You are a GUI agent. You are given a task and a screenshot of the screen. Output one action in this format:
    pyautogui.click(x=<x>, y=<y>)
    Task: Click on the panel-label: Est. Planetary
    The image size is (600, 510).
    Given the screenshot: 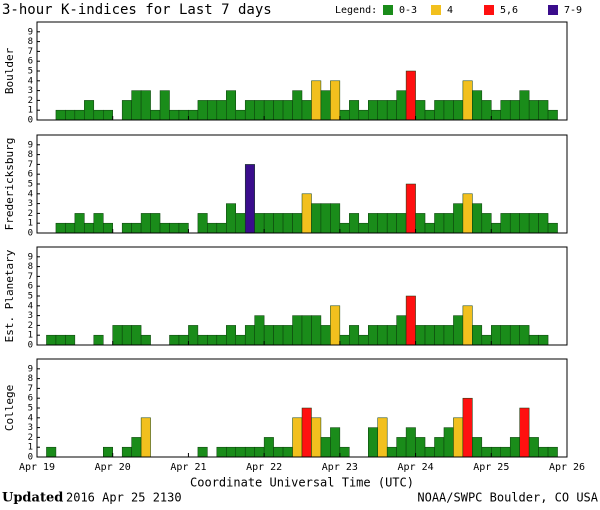 What is the action you would take?
    pyautogui.click(x=9, y=295)
    